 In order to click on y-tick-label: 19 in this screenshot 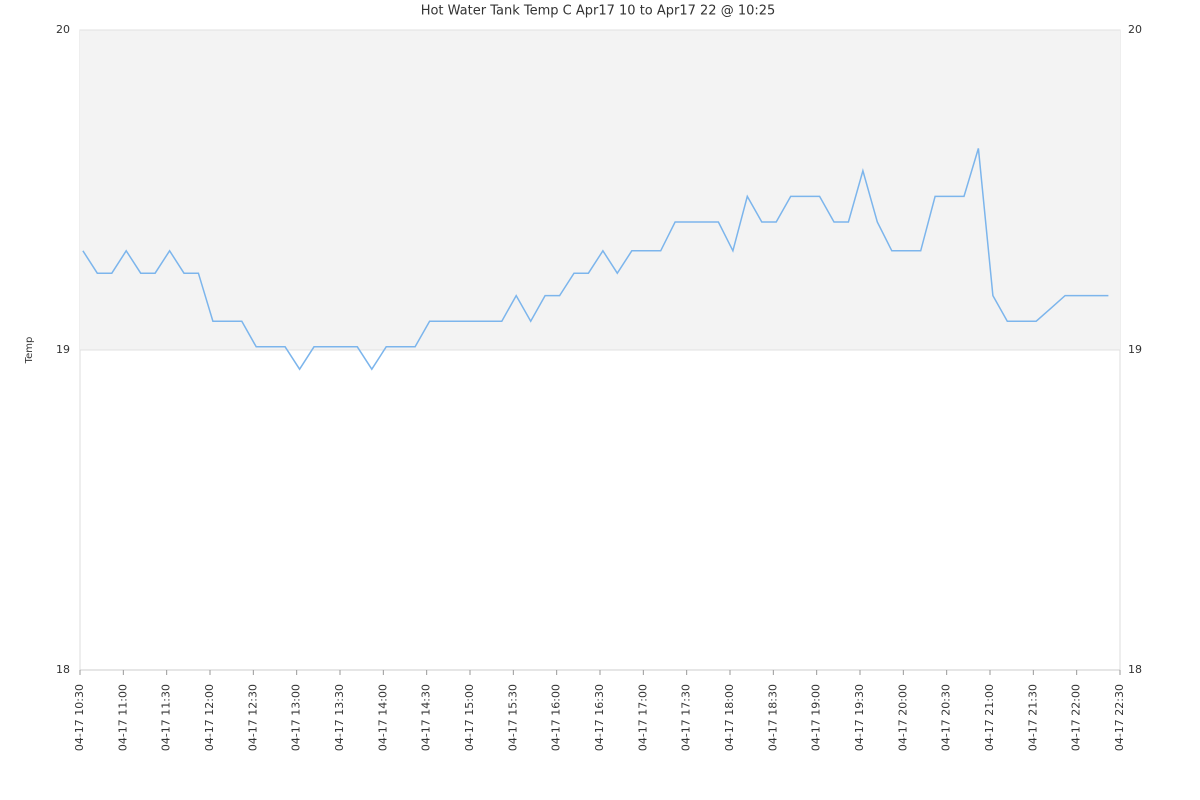, I will do `click(63, 349)`.